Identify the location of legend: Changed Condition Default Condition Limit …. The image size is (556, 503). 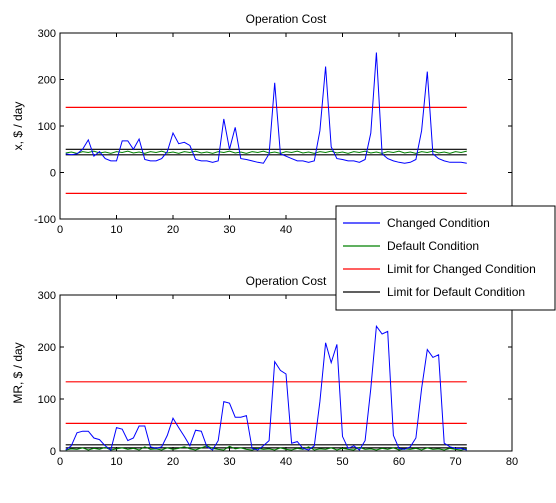
(445, 258).